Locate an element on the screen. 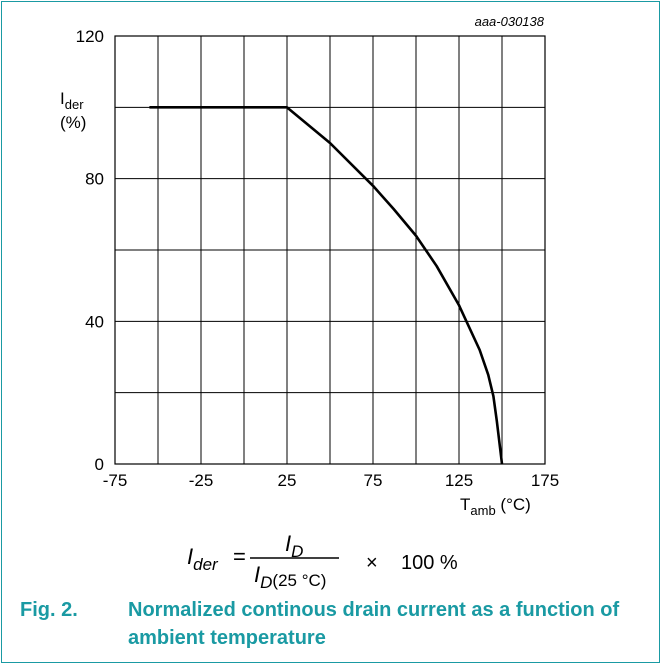 This screenshot has width=664, height=666. y-axis-unit: (%) is located at coordinates (73, 122).